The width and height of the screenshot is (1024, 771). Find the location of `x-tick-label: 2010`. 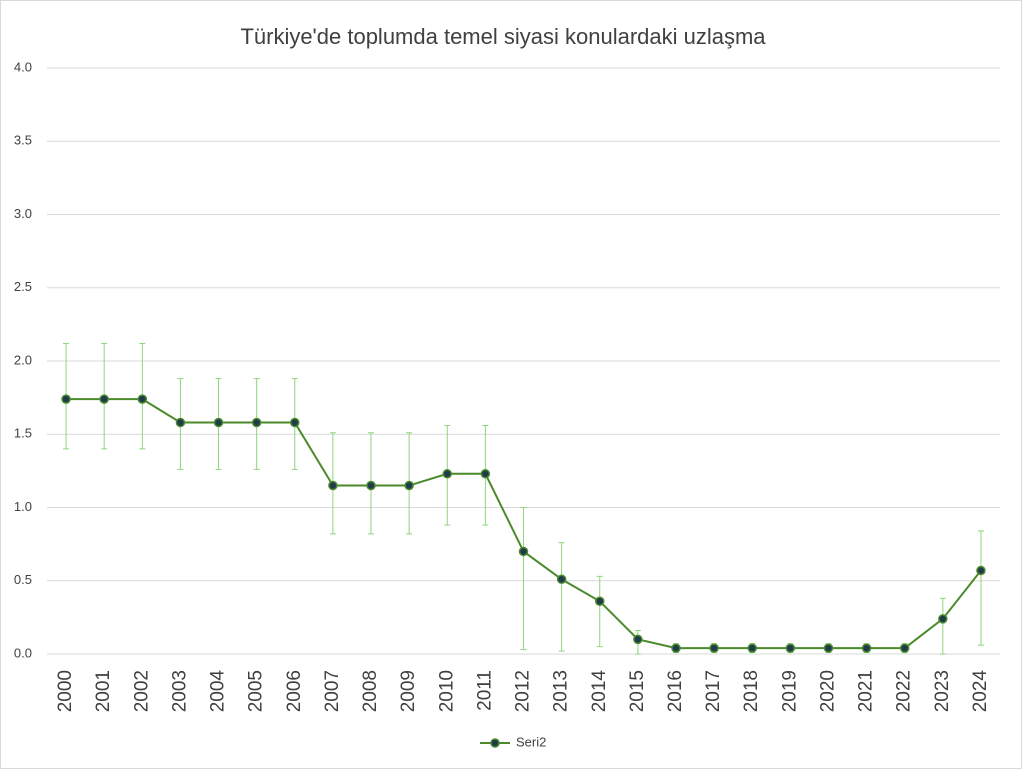

x-tick-label: 2010 is located at coordinates (446, 691).